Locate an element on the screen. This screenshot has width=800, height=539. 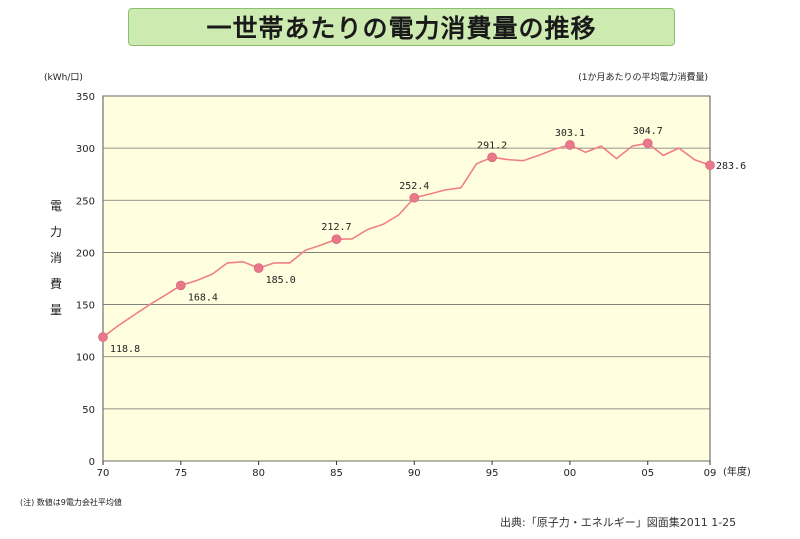
y-axis-label-char: 力 is located at coordinates (56, 232).